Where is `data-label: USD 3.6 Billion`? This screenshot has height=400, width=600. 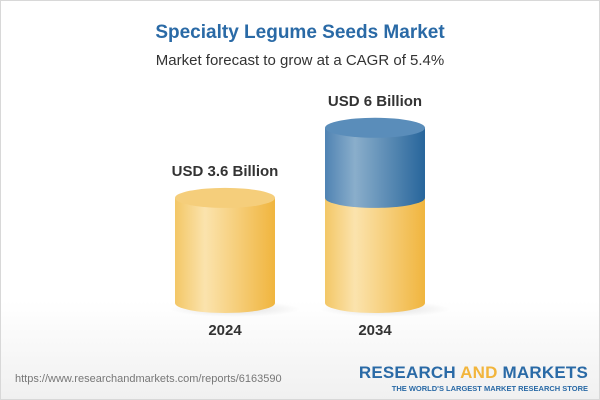
data-label: USD 3.6 Billion is located at coordinates (225, 171).